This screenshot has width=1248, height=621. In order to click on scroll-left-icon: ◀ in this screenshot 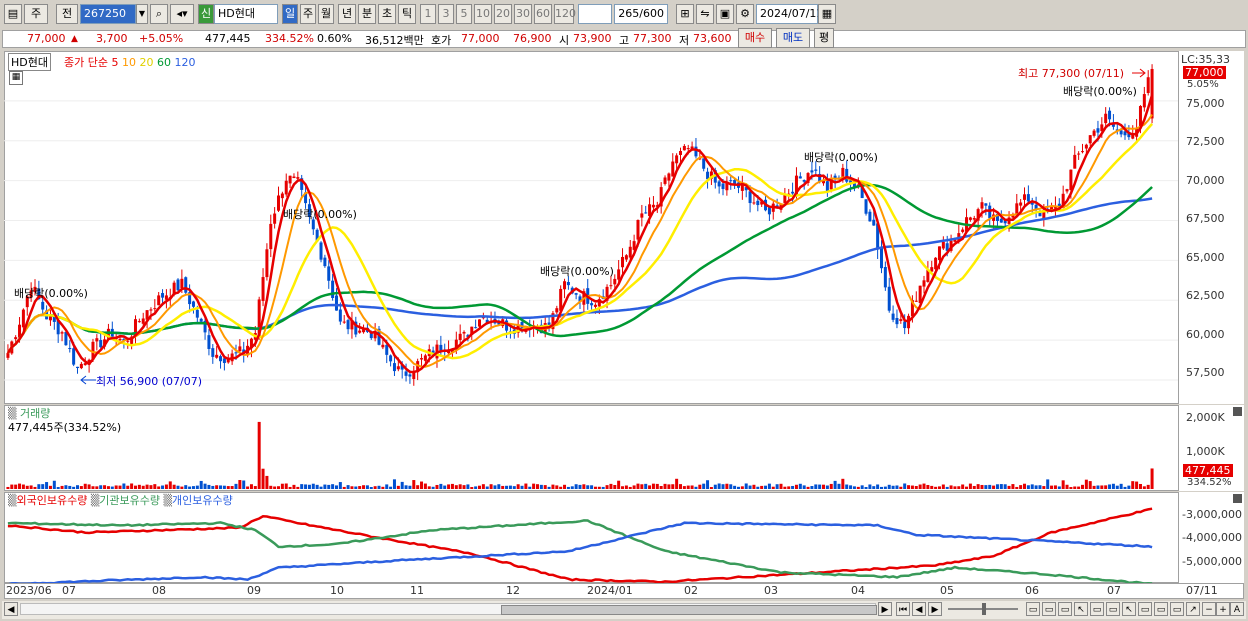, I will do `click(11, 609)`.